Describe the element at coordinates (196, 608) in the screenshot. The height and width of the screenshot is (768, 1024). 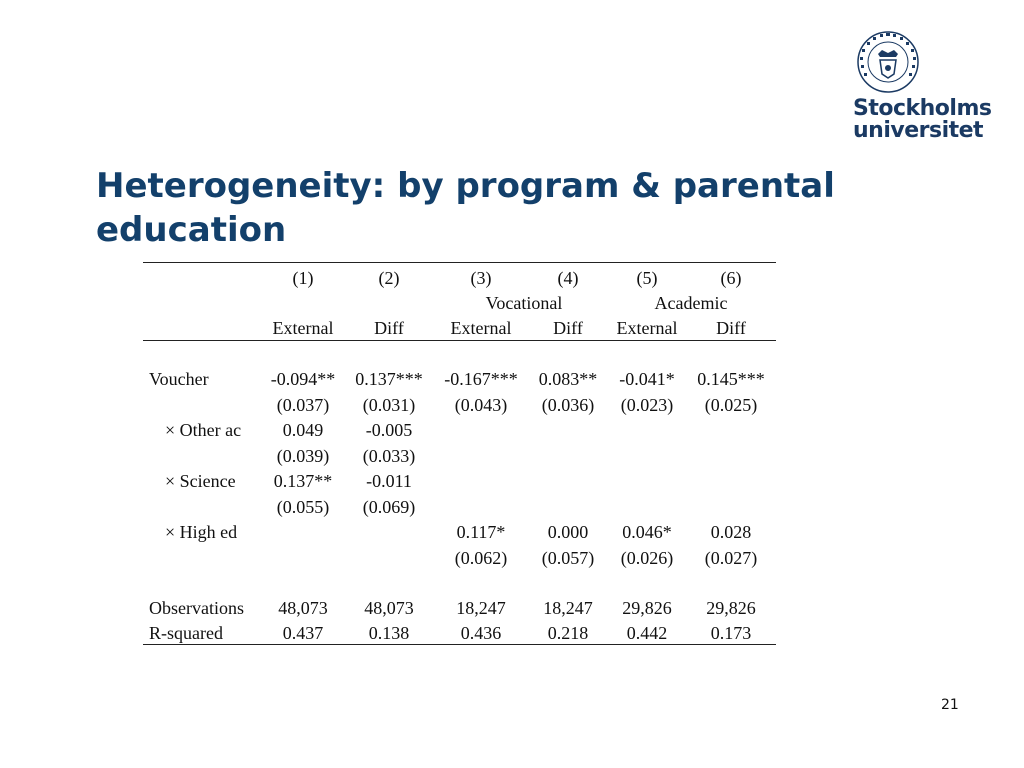
I see `stat-label: Observations` at that location.